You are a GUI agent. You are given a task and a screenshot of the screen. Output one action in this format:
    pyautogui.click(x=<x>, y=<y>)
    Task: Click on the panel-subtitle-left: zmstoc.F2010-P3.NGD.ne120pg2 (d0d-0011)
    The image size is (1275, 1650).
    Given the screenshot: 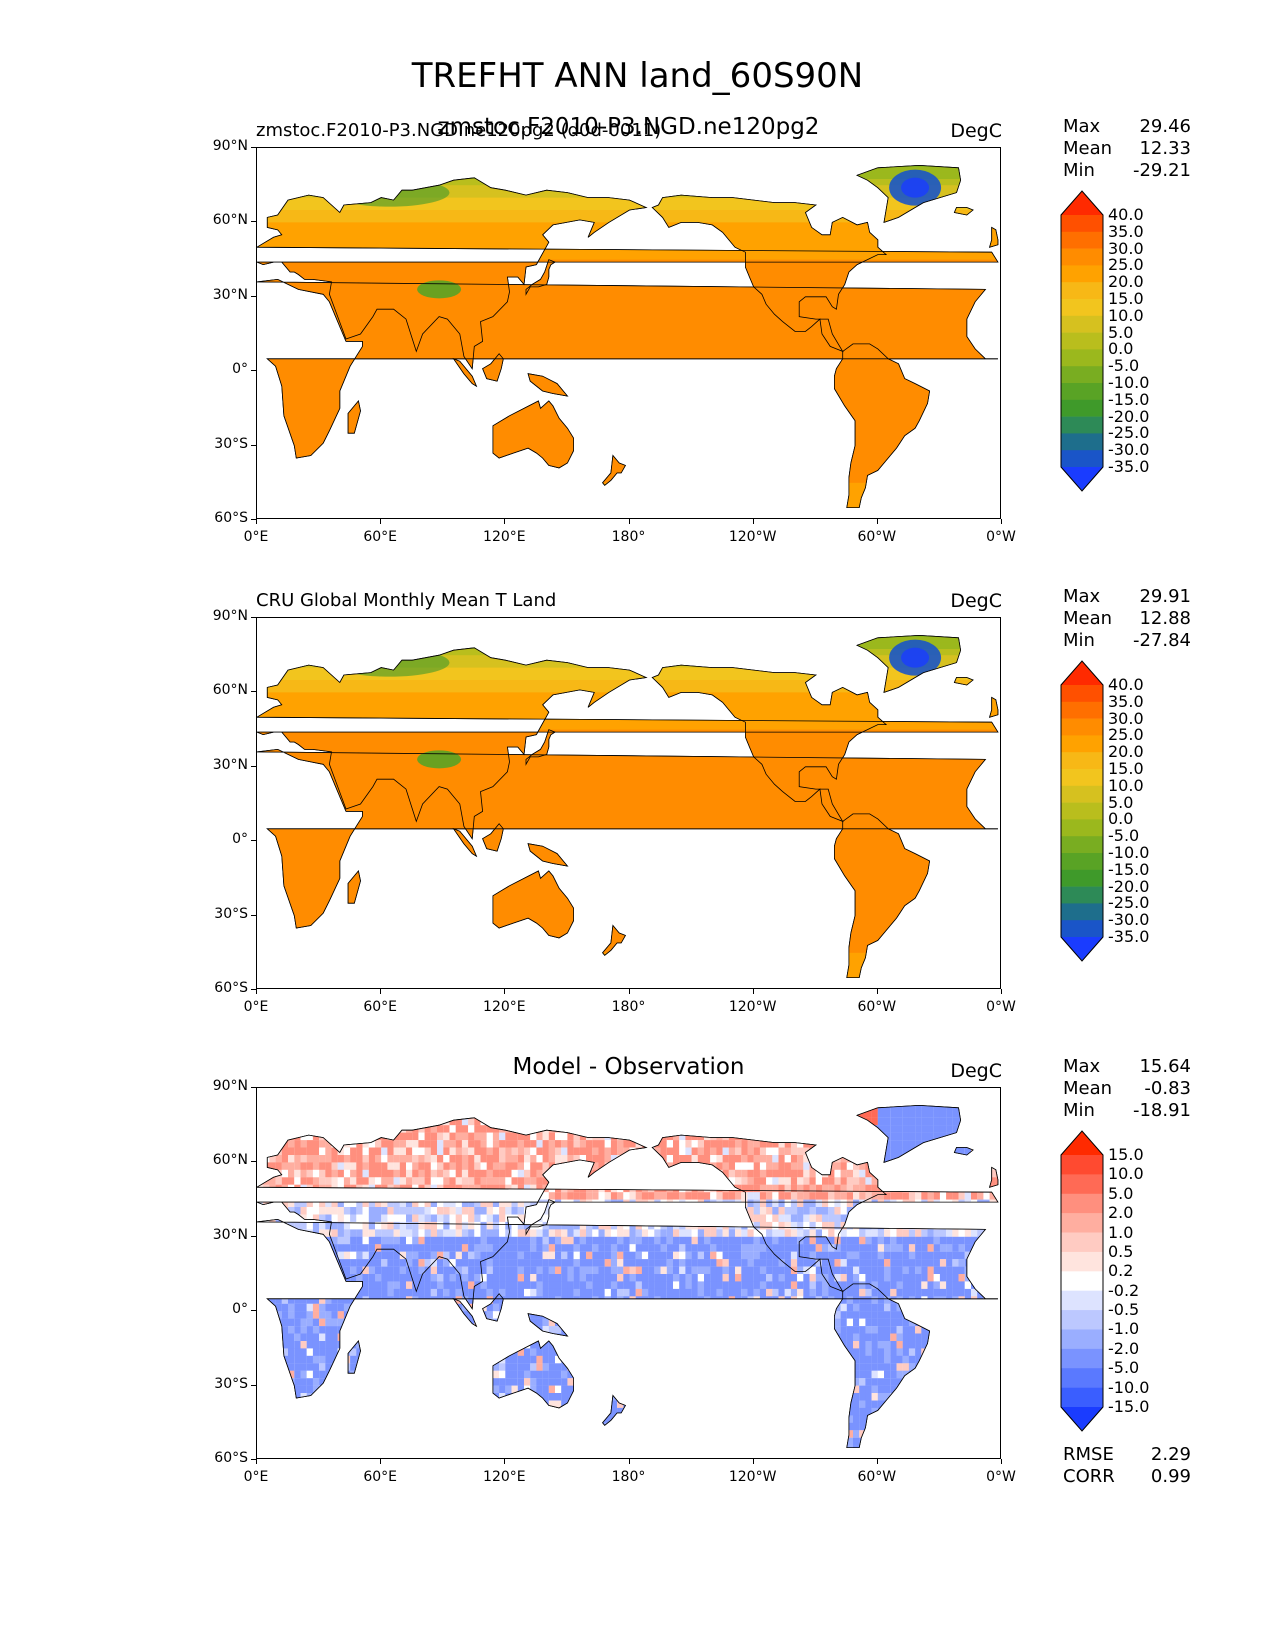 What is the action you would take?
    pyautogui.click(x=459, y=130)
    